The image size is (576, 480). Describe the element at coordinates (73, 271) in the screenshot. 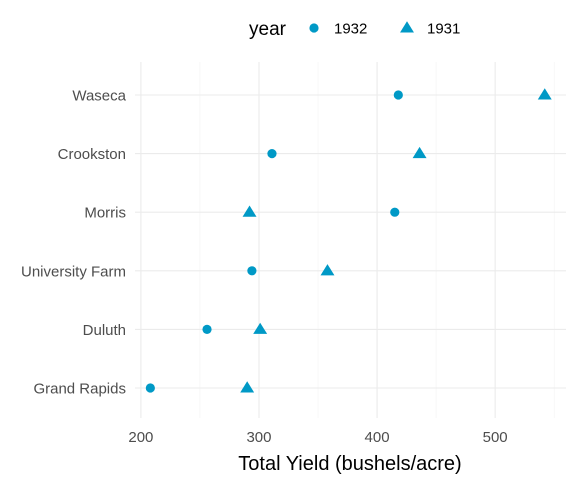

I see `y-tick-label: University Farm` at that location.